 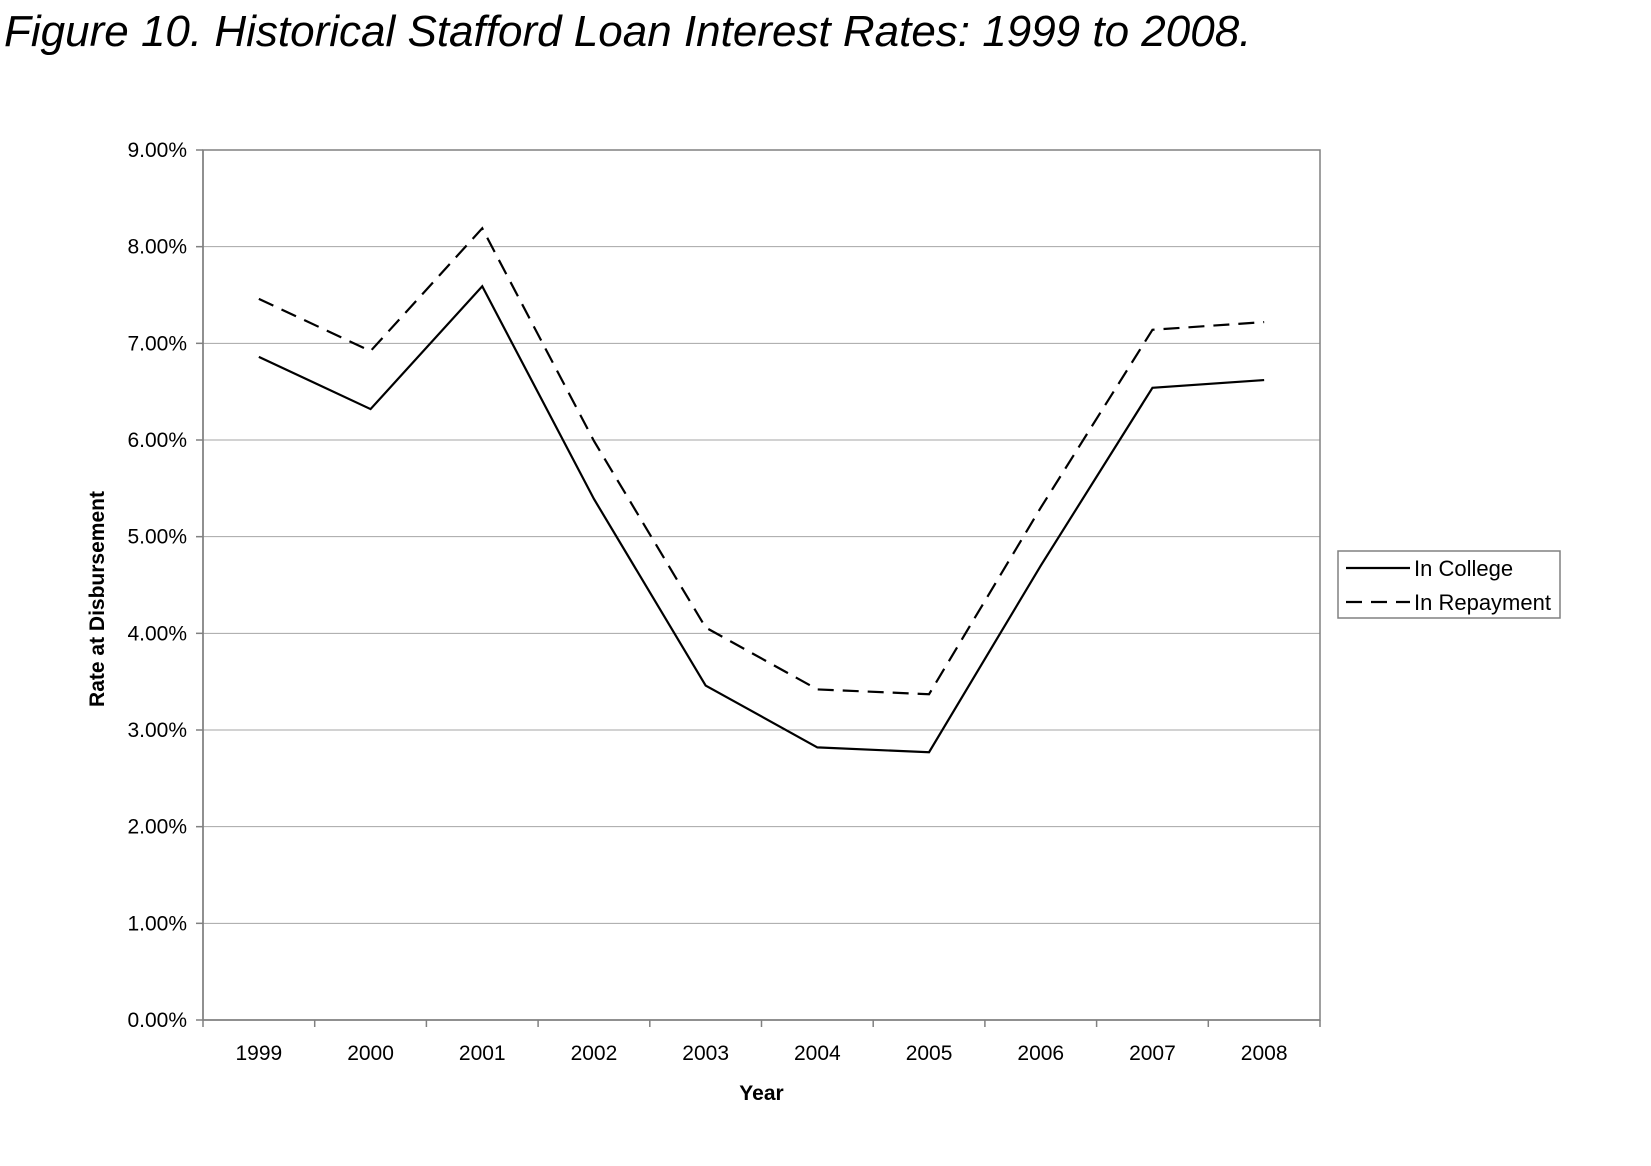 I want to click on y-tick-label: 0.00%, so click(x=157, y=1020).